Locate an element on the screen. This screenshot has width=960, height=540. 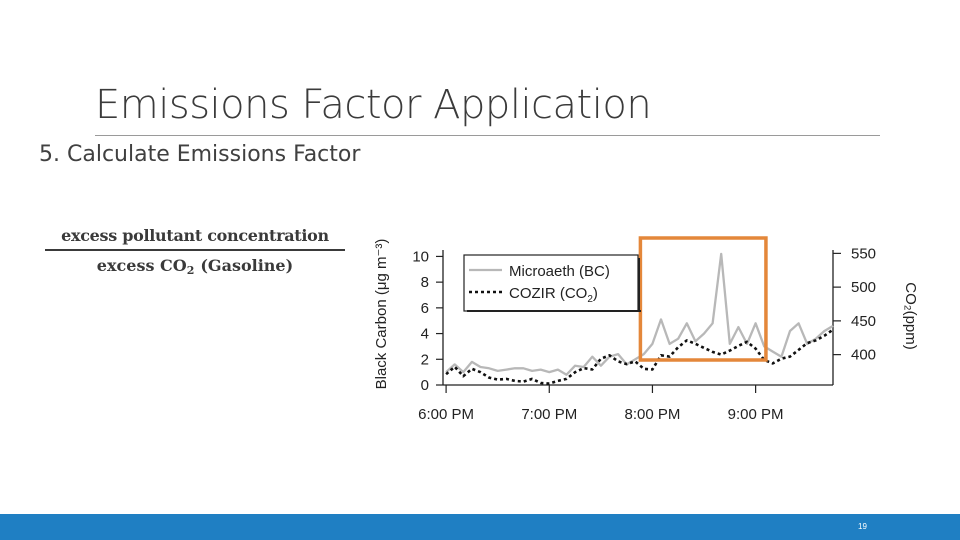
legend-bc-label: Microaeth (BC) is located at coordinates (559, 271).